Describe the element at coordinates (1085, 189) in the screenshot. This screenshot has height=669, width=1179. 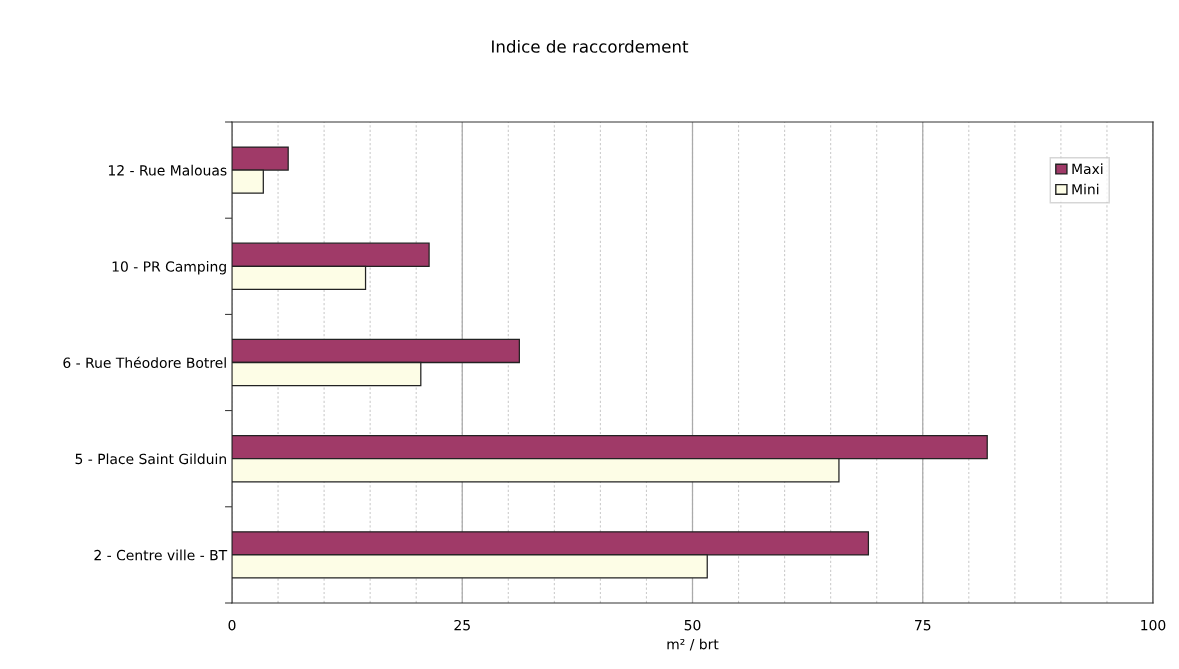
I see `legend-label: Mini` at that location.